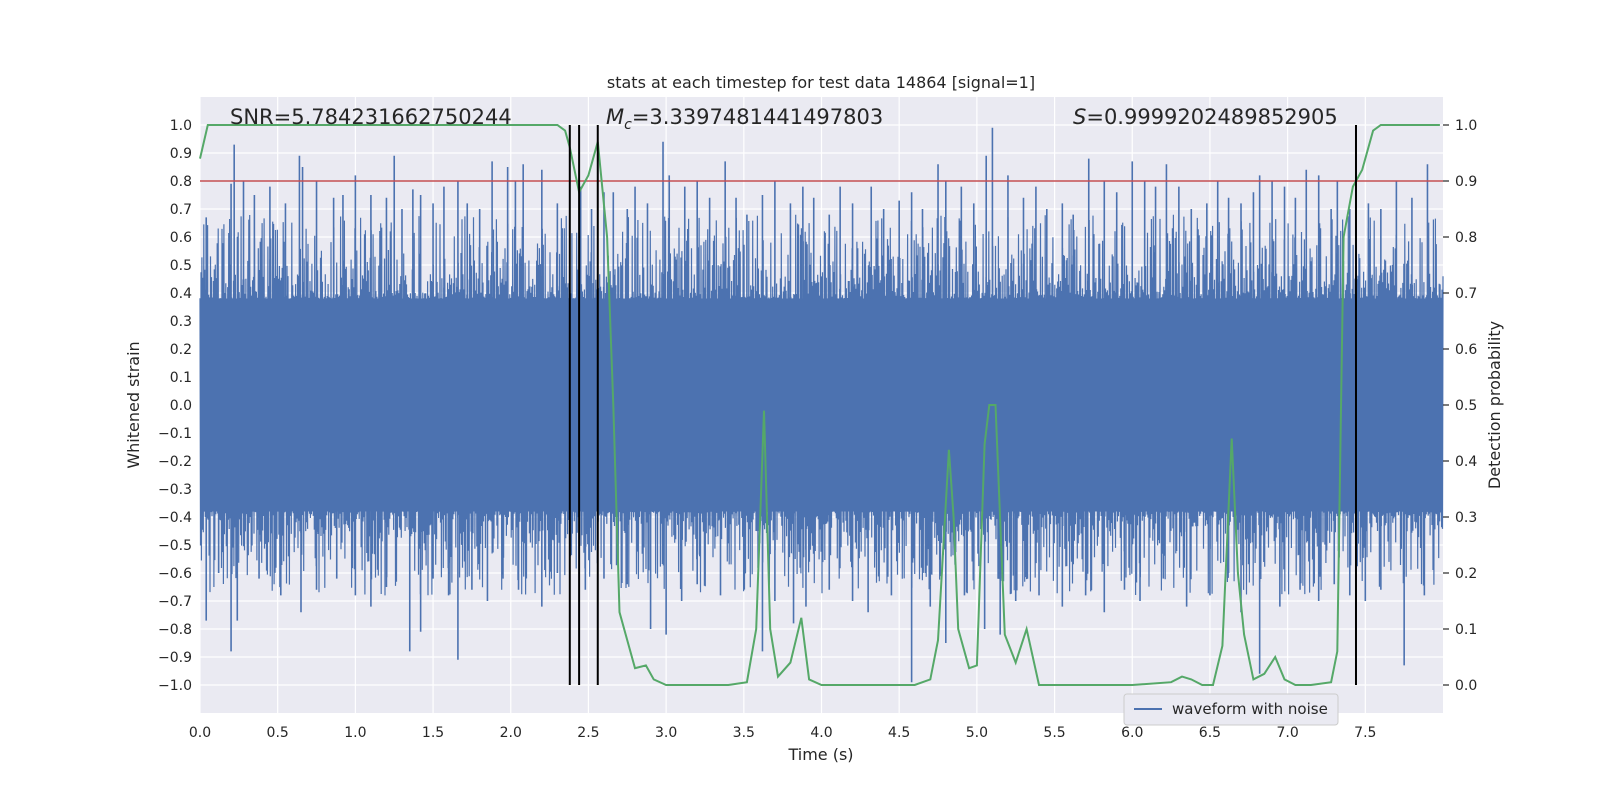 The width and height of the screenshot is (1600, 800). What do you see at coordinates (628, 125) in the screenshot?
I see `chirp-mass-subscript: c` at bounding box center [628, 125].